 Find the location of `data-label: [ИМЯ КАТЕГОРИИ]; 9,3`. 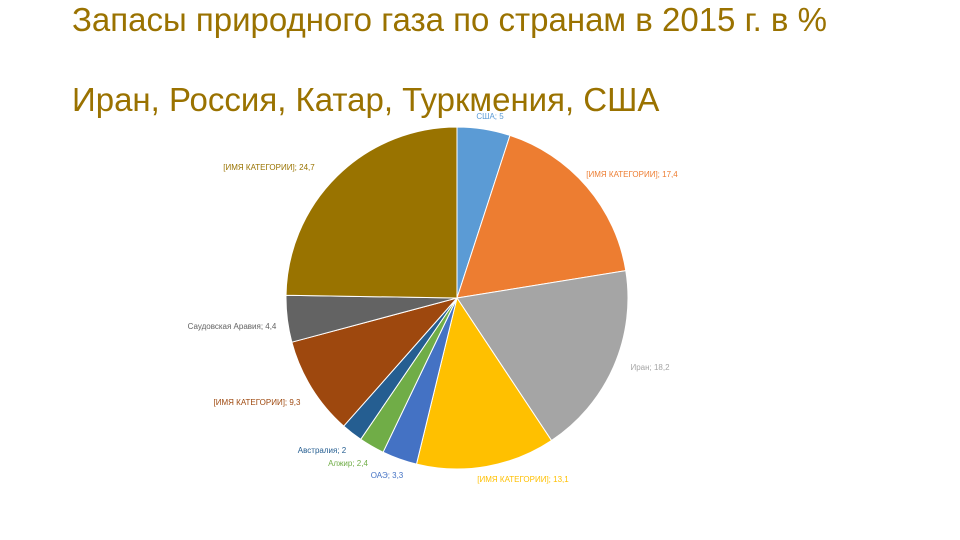

data-label: [ИМЯ КАТЕГОРИИ]; 9,3 is located at coordinates (258, 402).